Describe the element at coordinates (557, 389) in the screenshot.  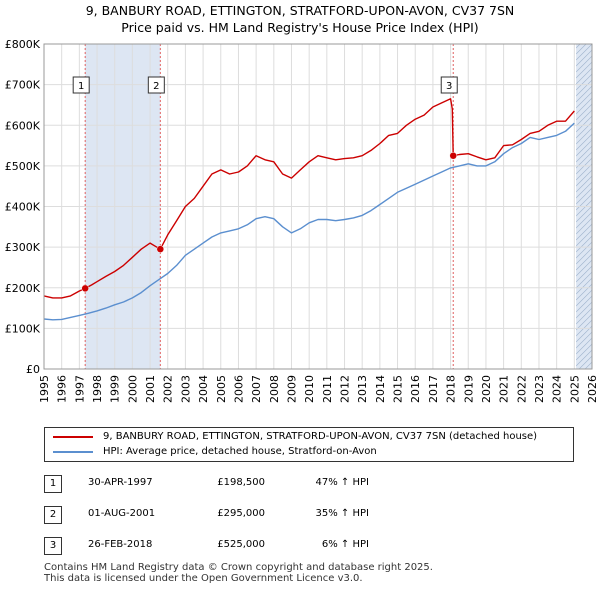
I see `x-tick-label: 2024` at that location.